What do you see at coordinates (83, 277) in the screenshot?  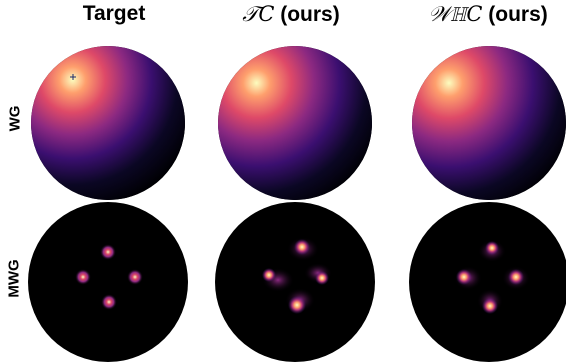 I see `mode-left` at bounding box center [83, 277].